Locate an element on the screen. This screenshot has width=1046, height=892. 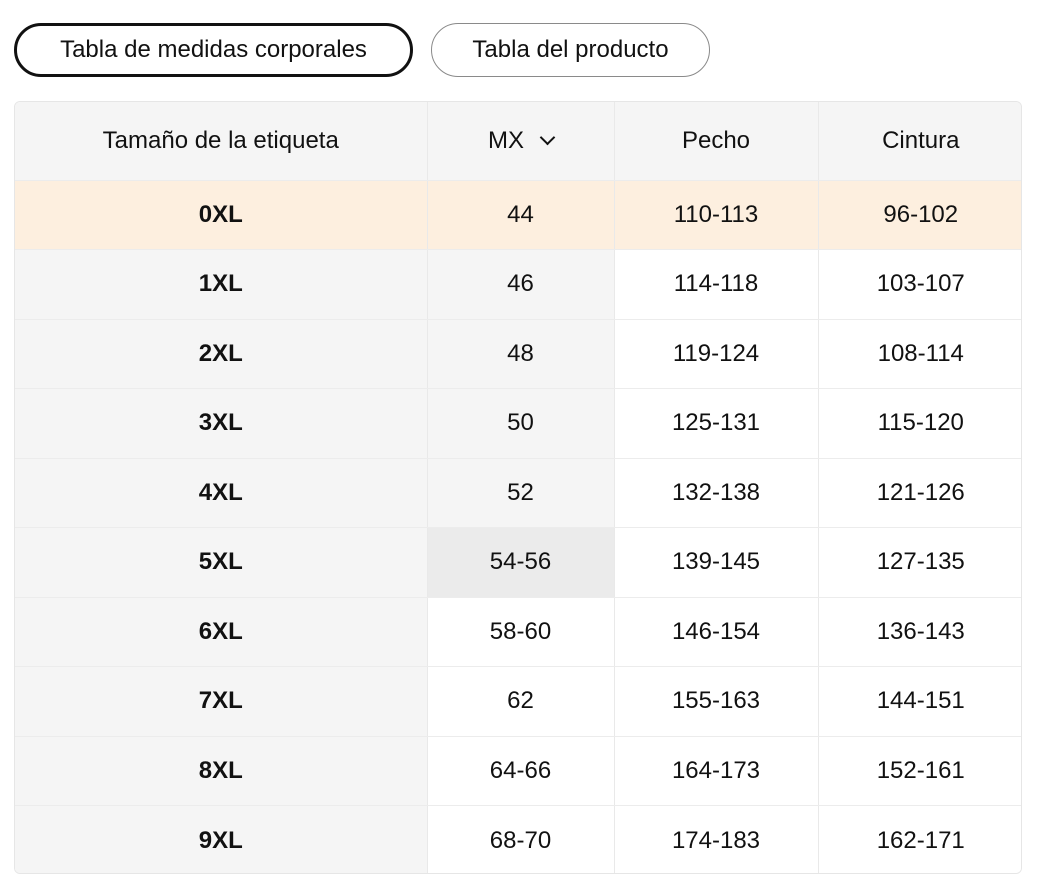
header-label-size: Tamaño de la etiqueta is located at coordinates (221, 141).